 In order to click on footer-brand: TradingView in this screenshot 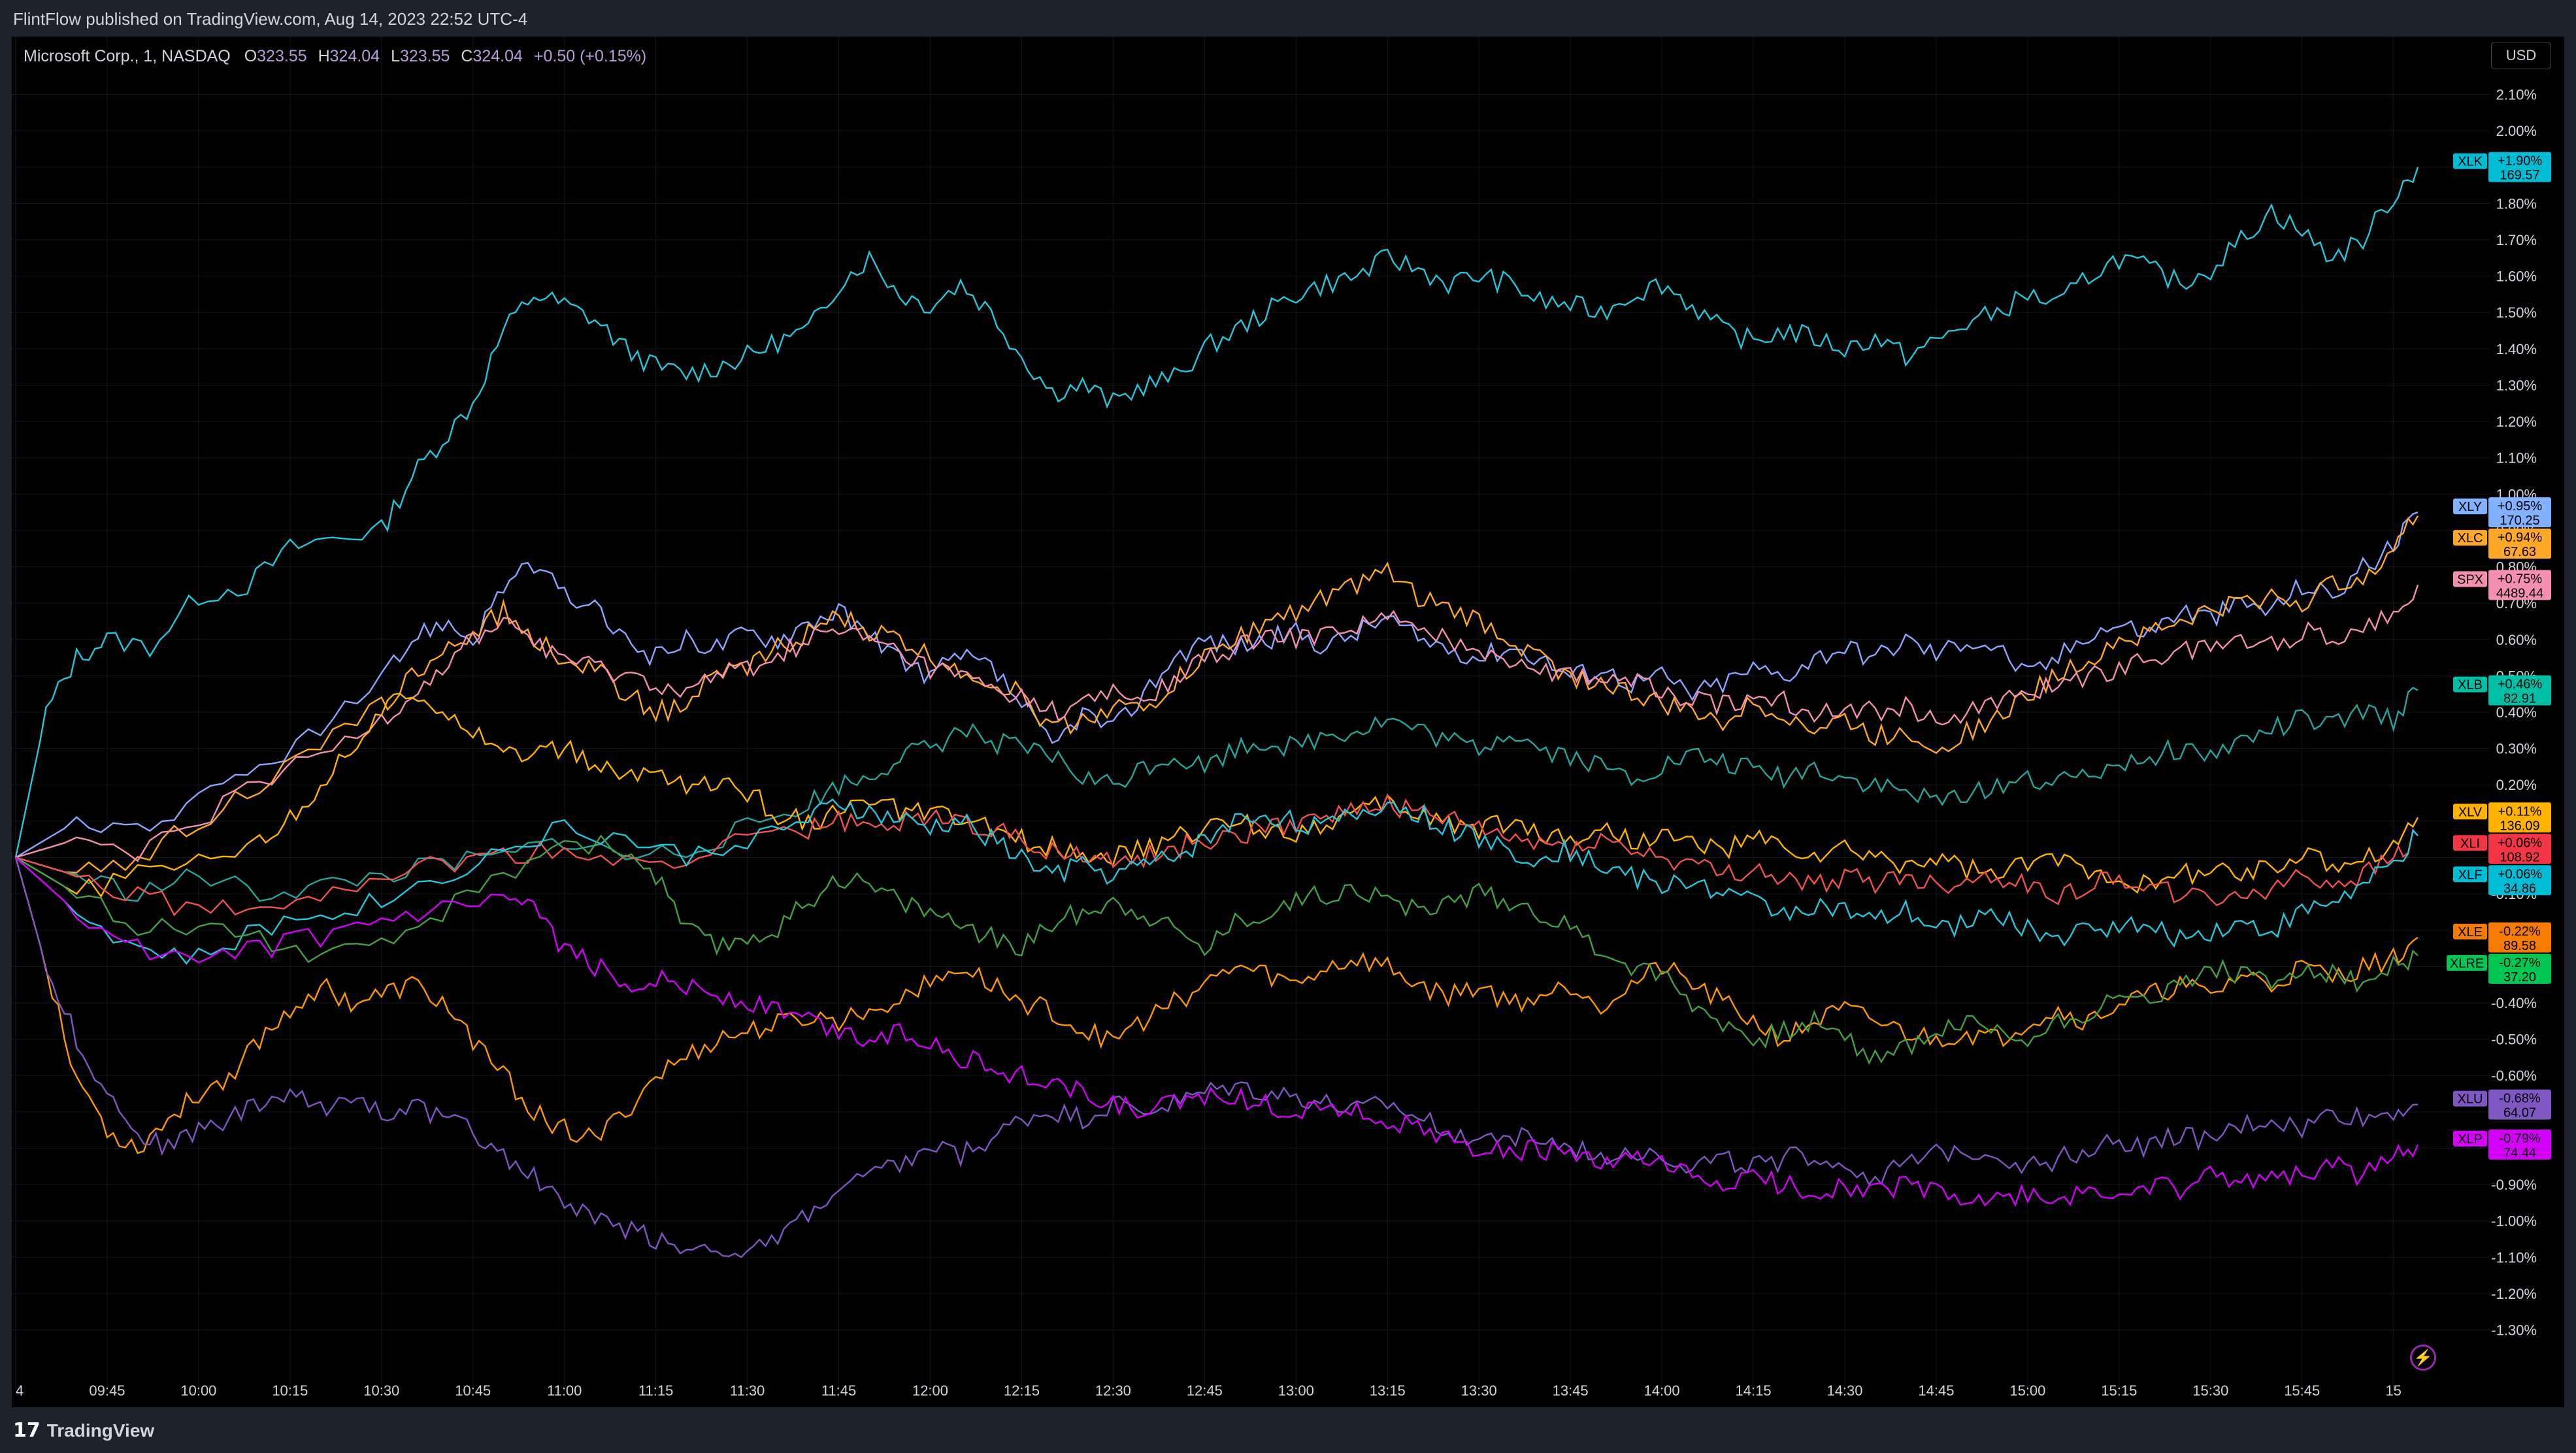, I will do `click(100, 1430)`.